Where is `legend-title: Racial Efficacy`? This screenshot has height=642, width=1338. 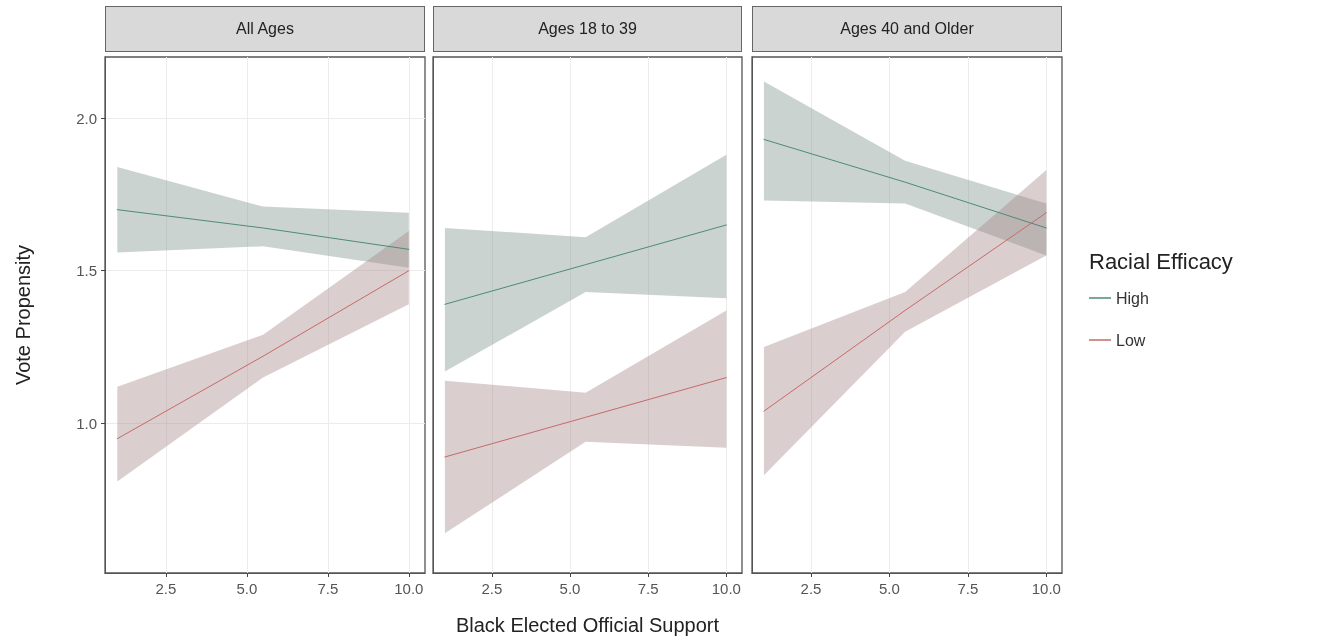
legend-title: Racial Efficacy is located at coordinates (1161, 261).